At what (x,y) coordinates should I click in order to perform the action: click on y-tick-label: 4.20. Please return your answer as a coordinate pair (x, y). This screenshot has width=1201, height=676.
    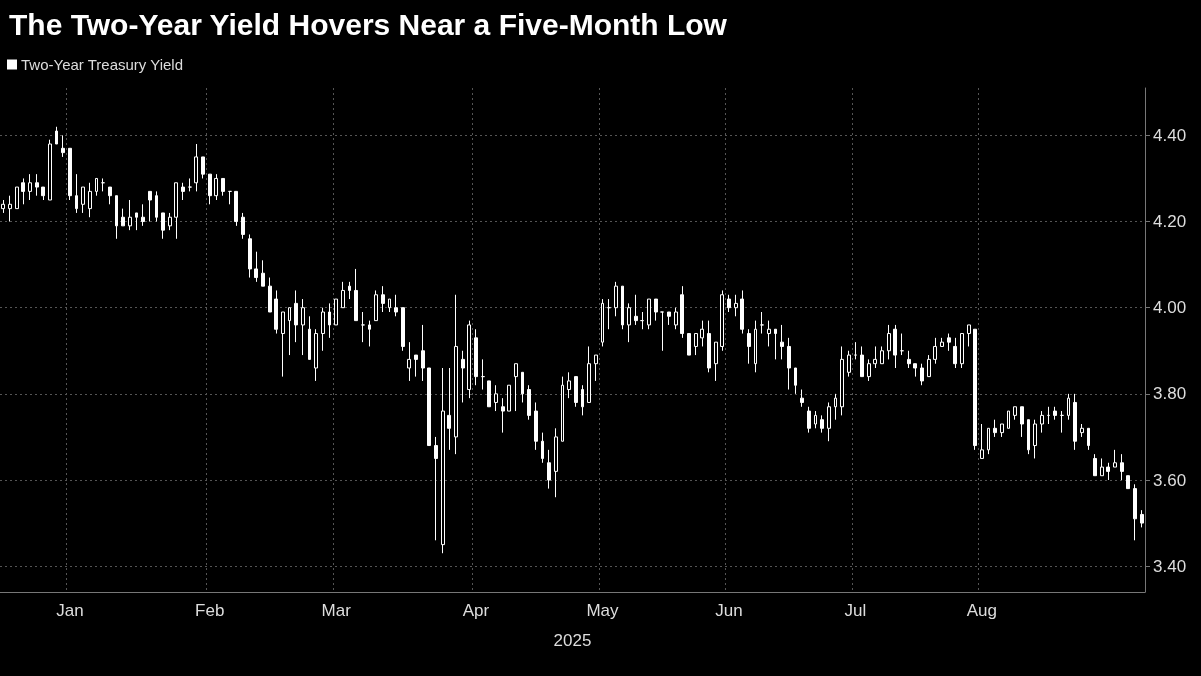
    Looking at the image, I should click on (1170, 222).